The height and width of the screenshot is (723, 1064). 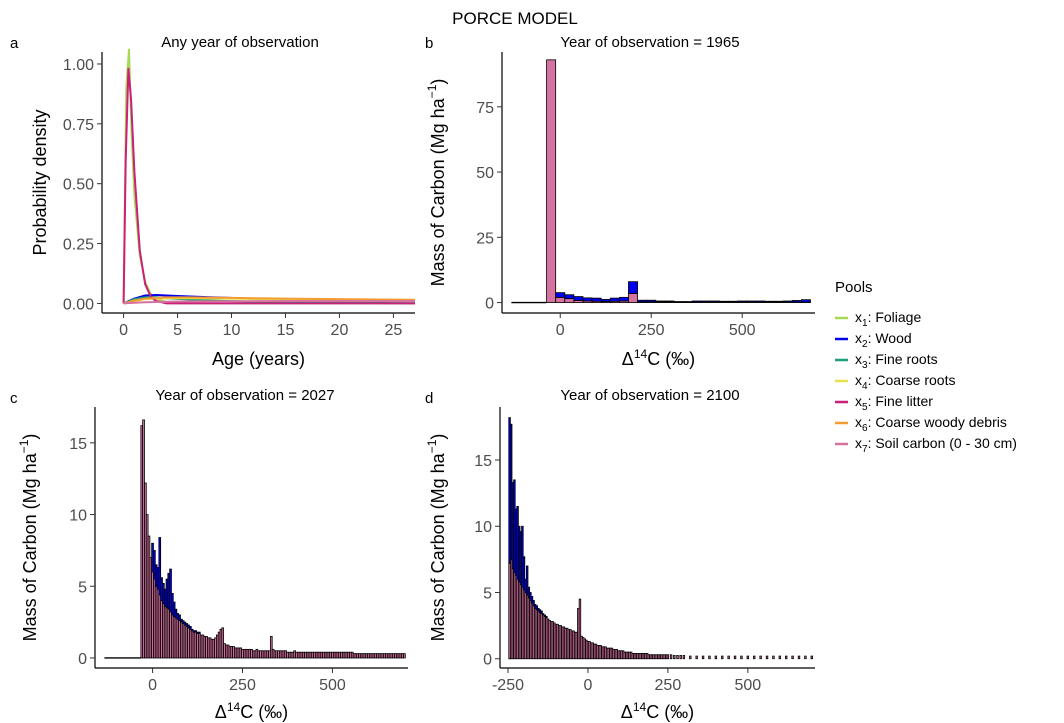 What do you see at coordinates (78, 304) in the screenshot?
I see `y-tick-label: 0.00` at bounding box center [78, 304].